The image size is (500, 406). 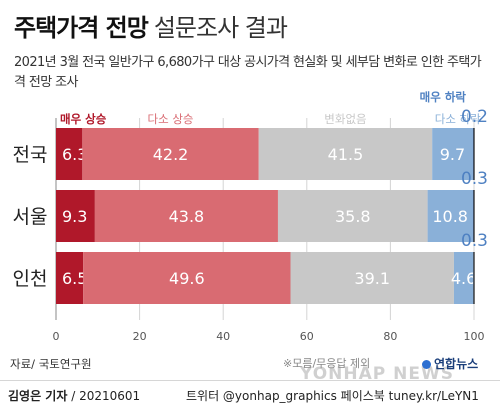 What do you see at coordinates (83, 119) in the screenshot?
I see `legend-sharp-rise: 매우 상승` at bounding box center [83, 119].